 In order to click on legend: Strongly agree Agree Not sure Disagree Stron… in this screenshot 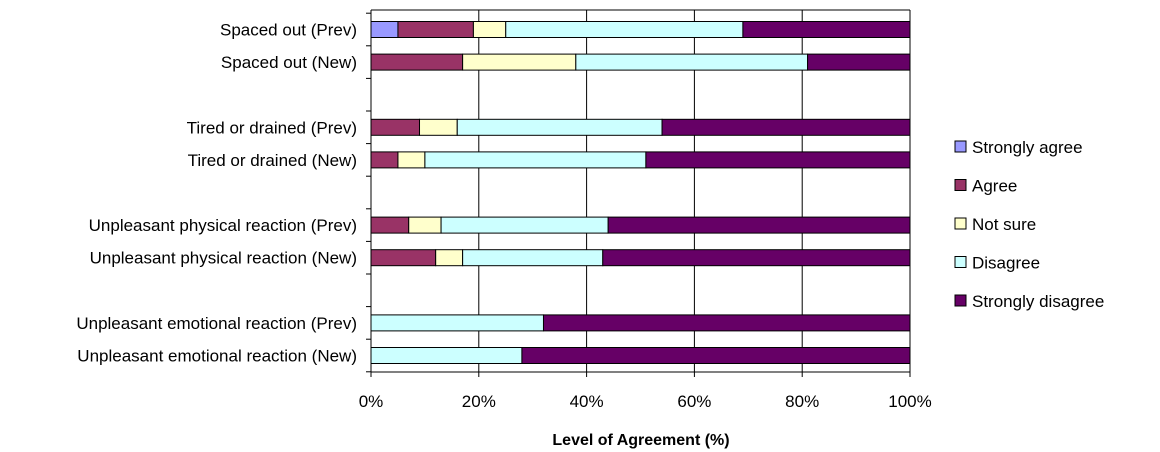, I will do `click(1029, 224)`.